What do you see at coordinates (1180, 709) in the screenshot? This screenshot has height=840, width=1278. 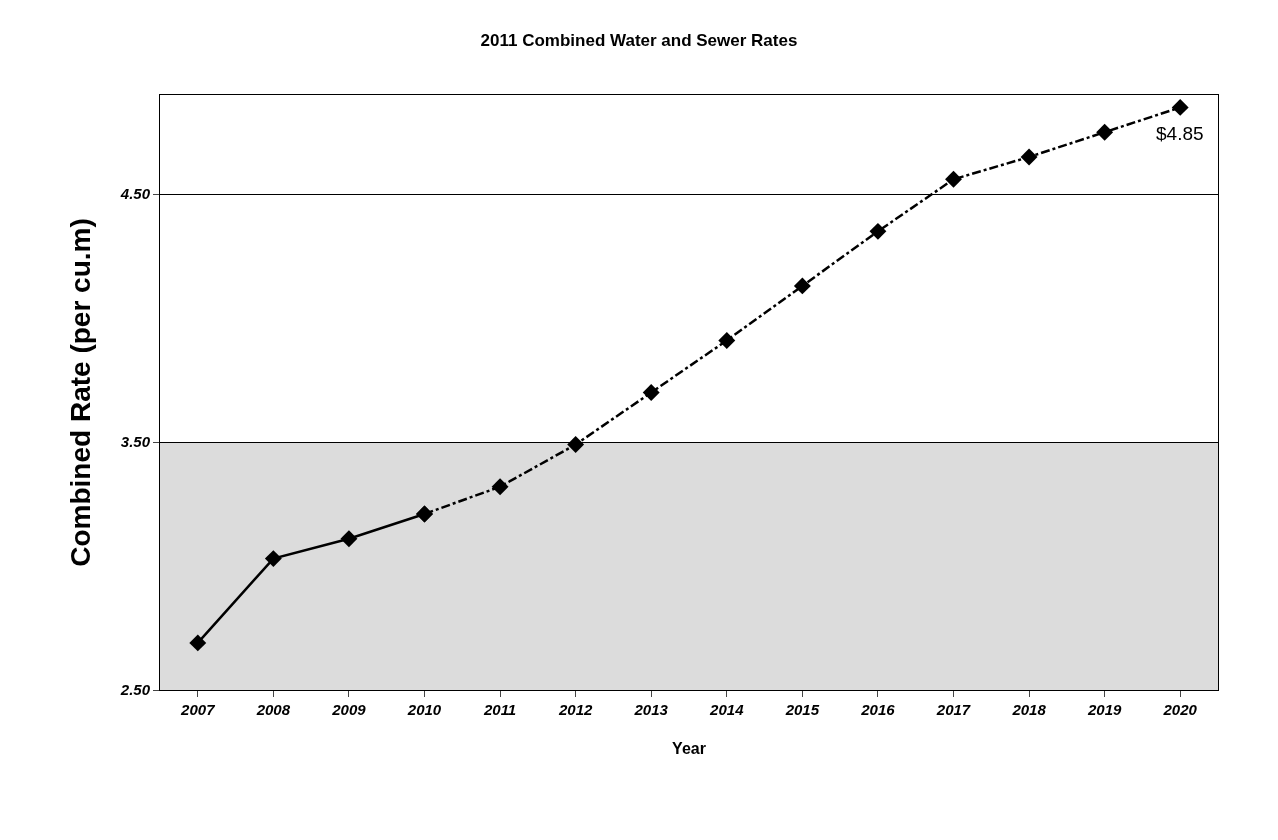 I see `x-tick-label: 2020` at bounding box center [1180, 709].